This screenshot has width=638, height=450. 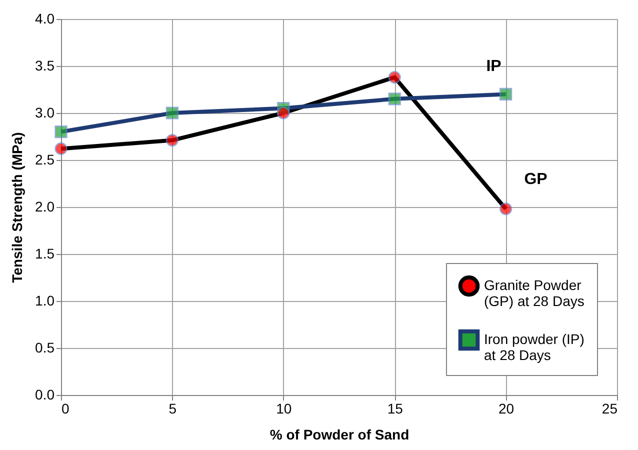 What do you see at coordinates (45, 66) in the screenshot?
I see `y-tick-label: 3.5` at bounding box center [45, 66].